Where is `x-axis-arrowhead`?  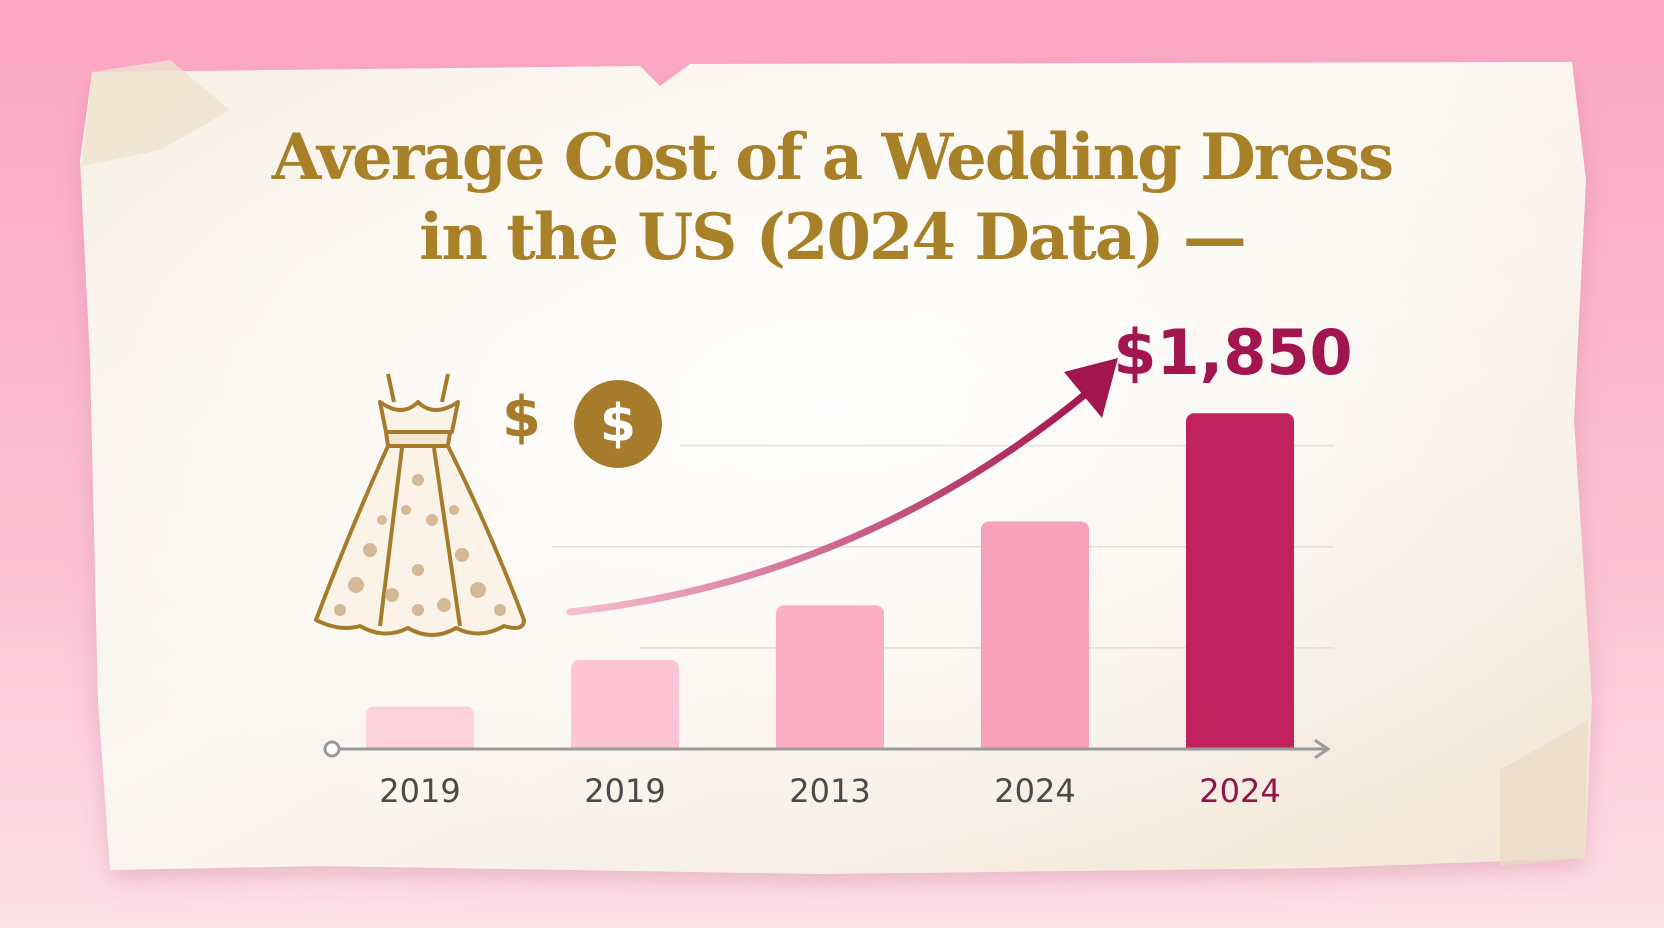 x-axis-arrowhead is located at coordinates (1322, 749).